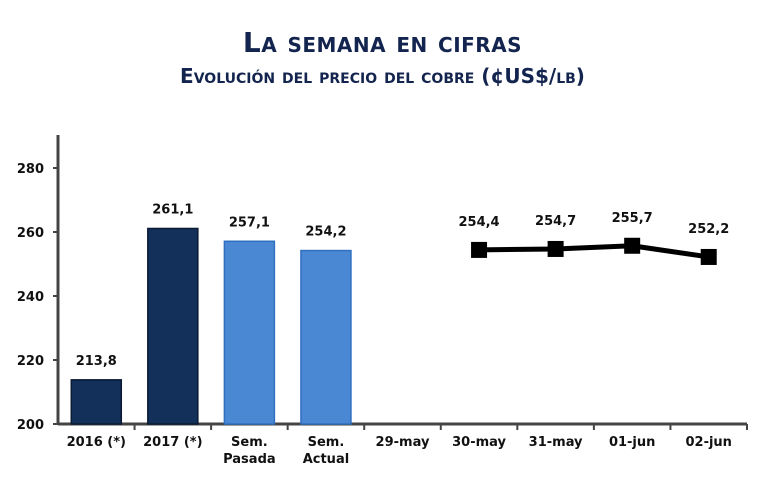 This screenshot has height=500, width=765. What do you see at coordinates (249, 222) in the screenshot?
I see `data-label: 257,1` at bounding box center [249, 222].